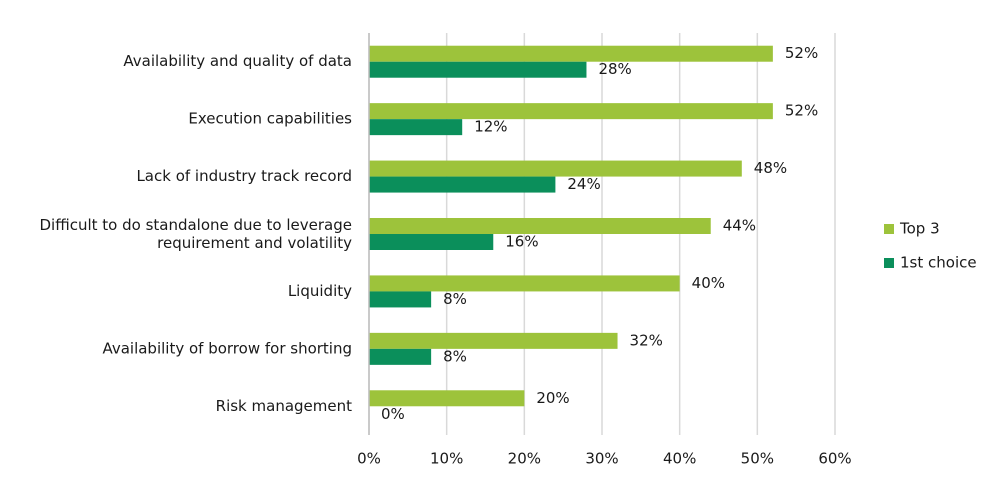 The width and height of the screenshot is (1003, 486). Describe the element at coordinates (227, 348) in the screenshot. I see `y-tick-label: Availability of borrow for shorting` at that location.